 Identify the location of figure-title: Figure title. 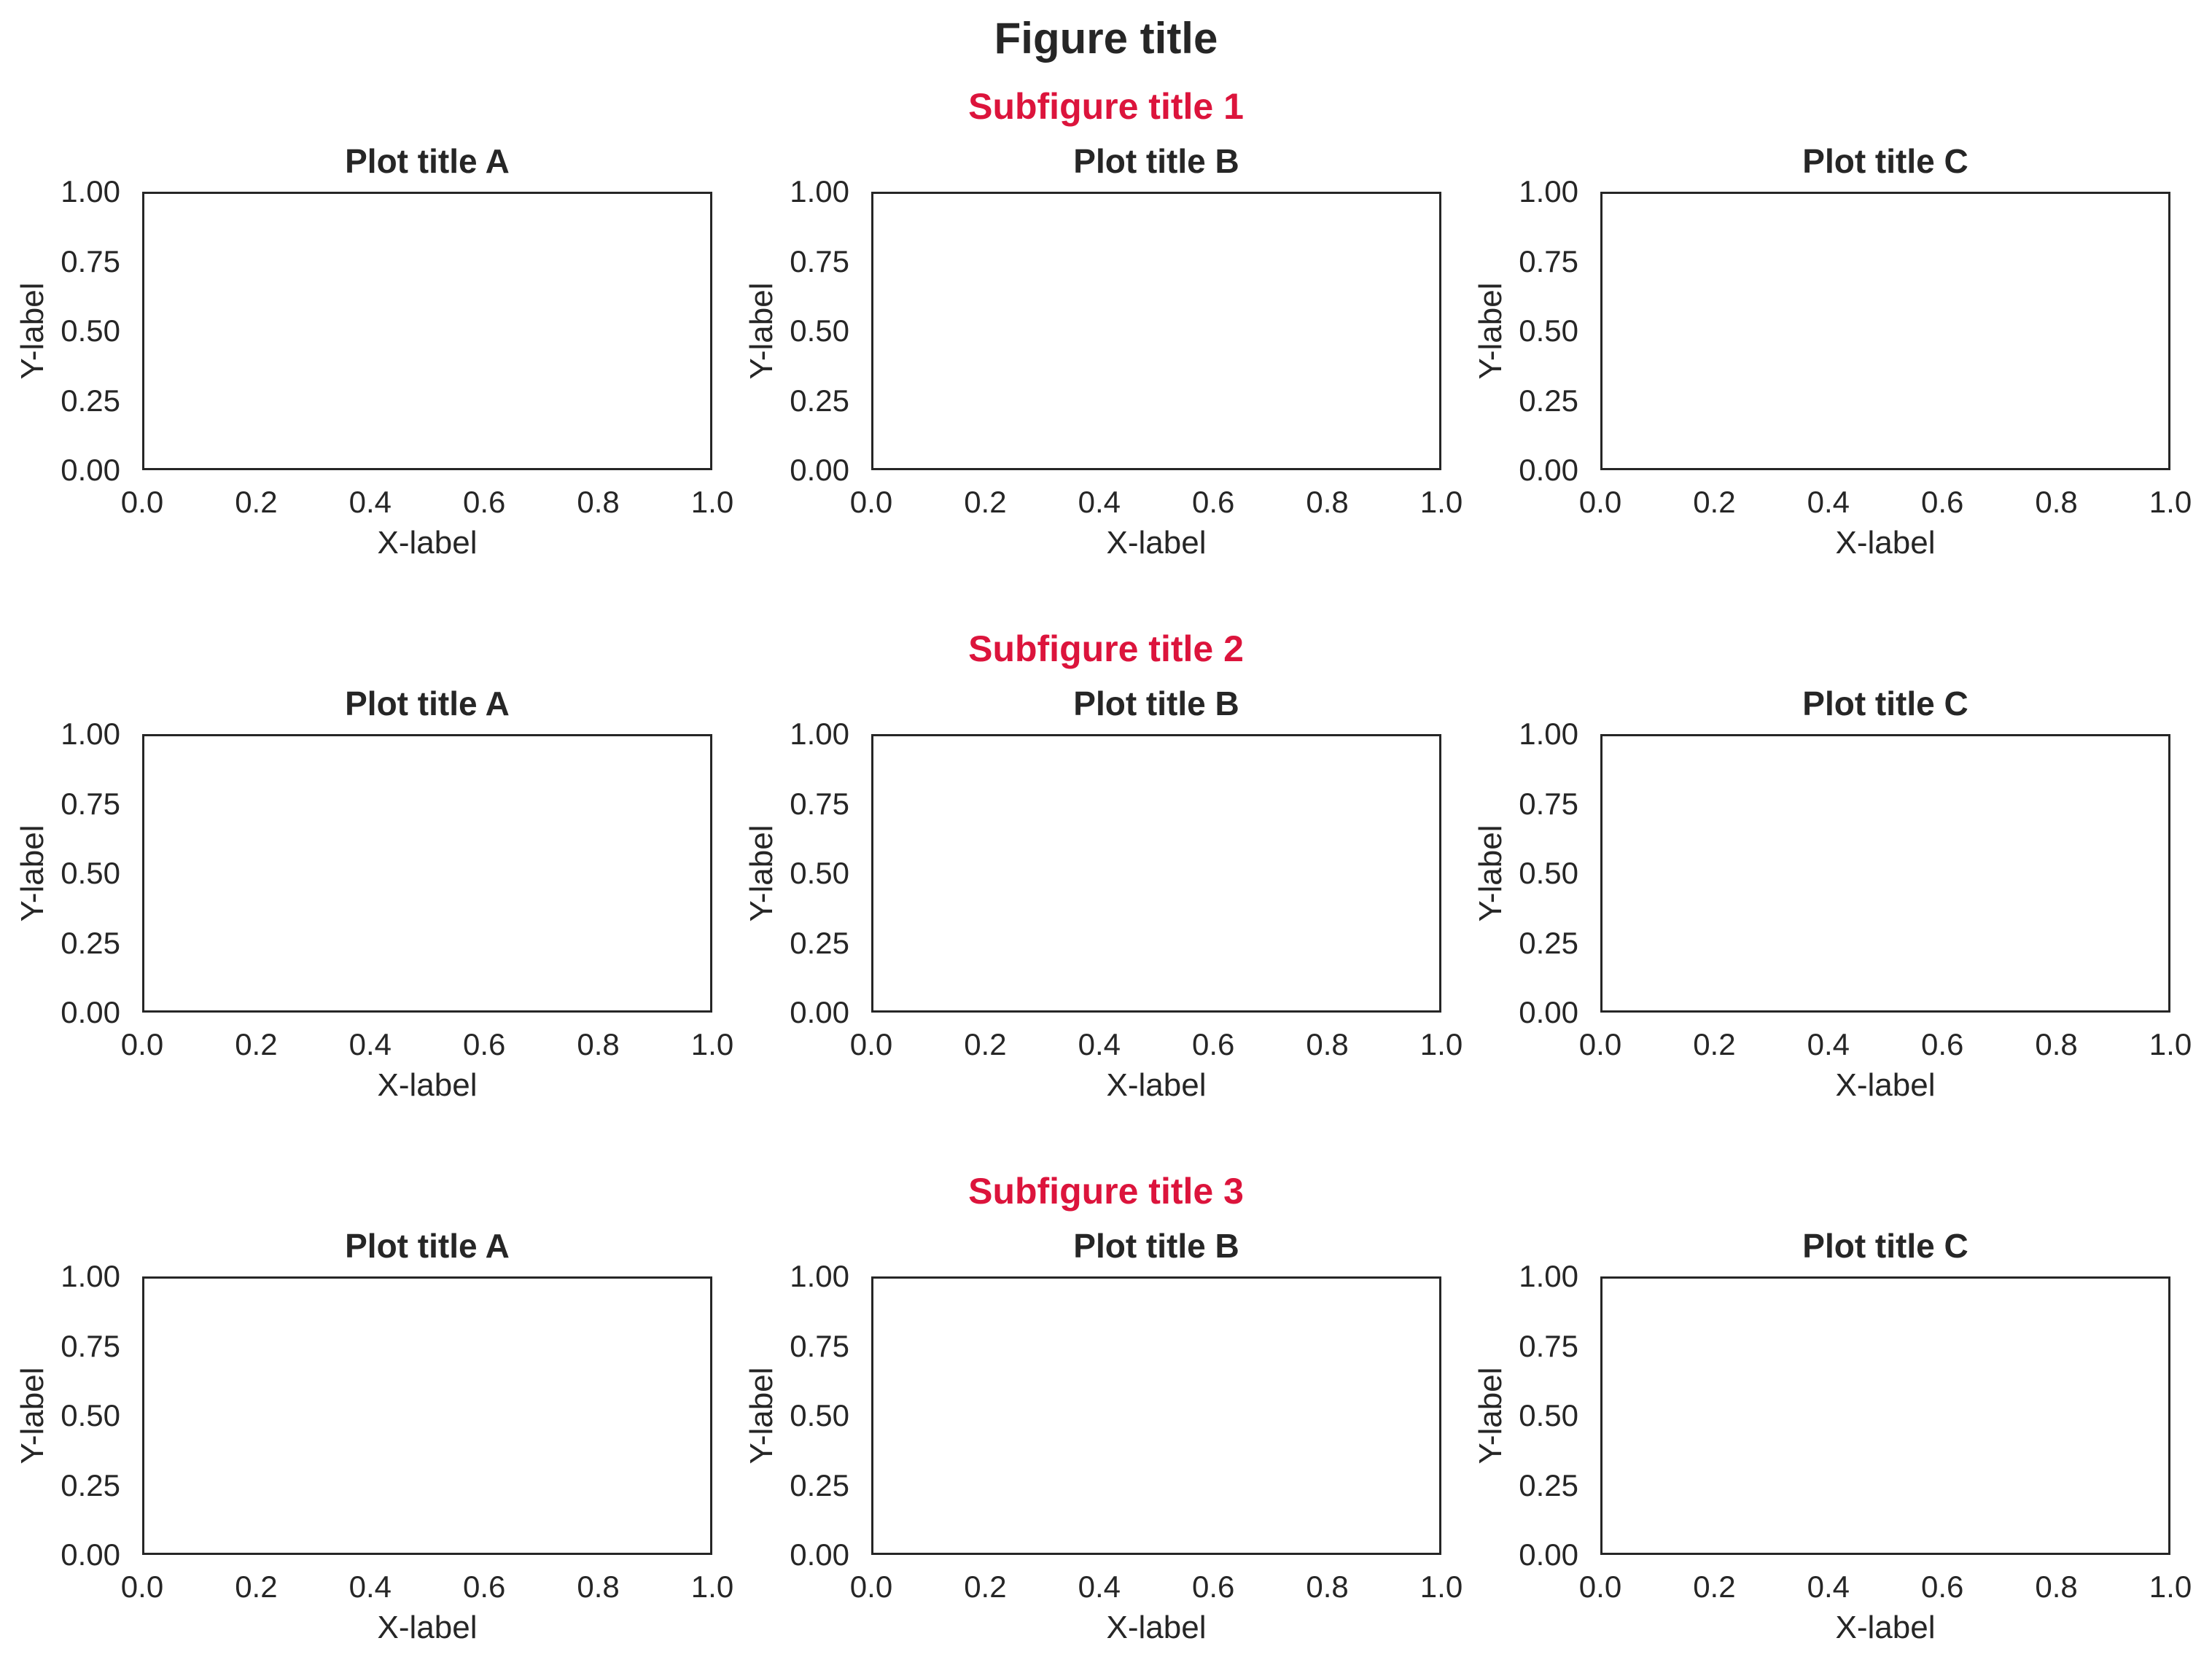
(1106, 38).